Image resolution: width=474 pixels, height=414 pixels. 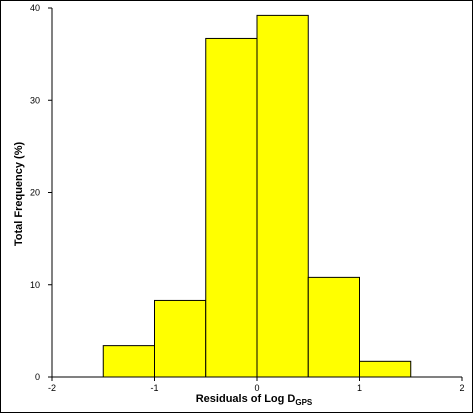 What do you see at coordinates (52, 388) in the screenshot?
I see `x-tick-label: -2` at bounding box center [52, 388].